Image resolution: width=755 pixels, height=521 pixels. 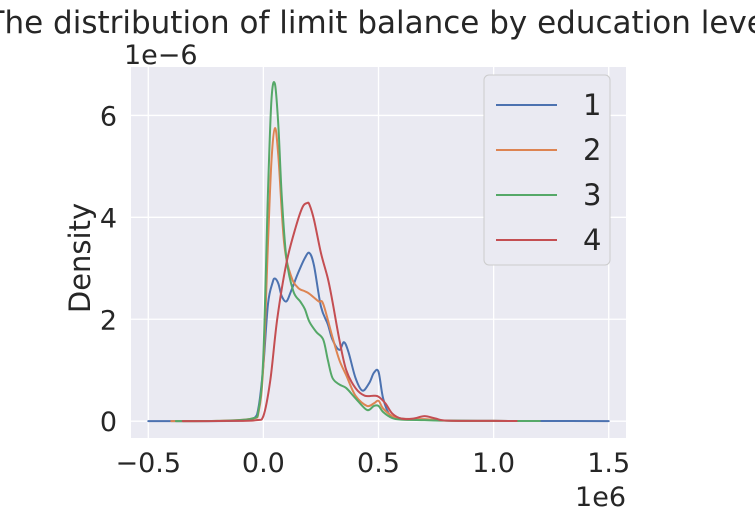 What do you see at coordinates (493, 463) in the screenshot?
I see `x-tick-label: 1.0` at bounding box center [493, 463].